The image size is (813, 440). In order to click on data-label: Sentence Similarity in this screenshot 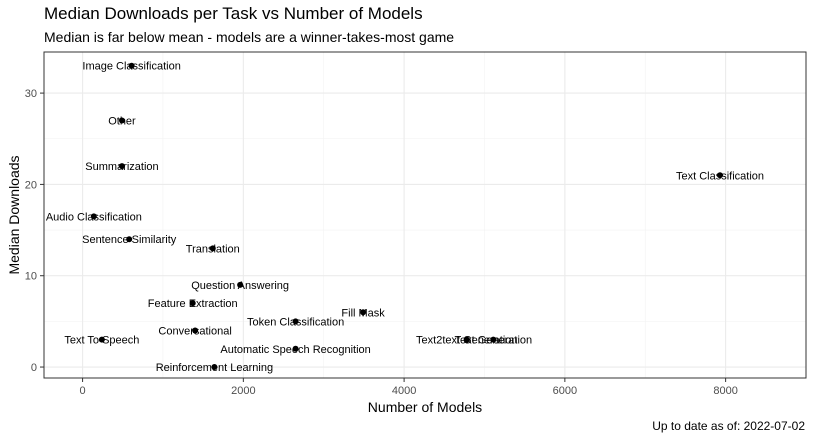, I will do `click(129, 240)`.